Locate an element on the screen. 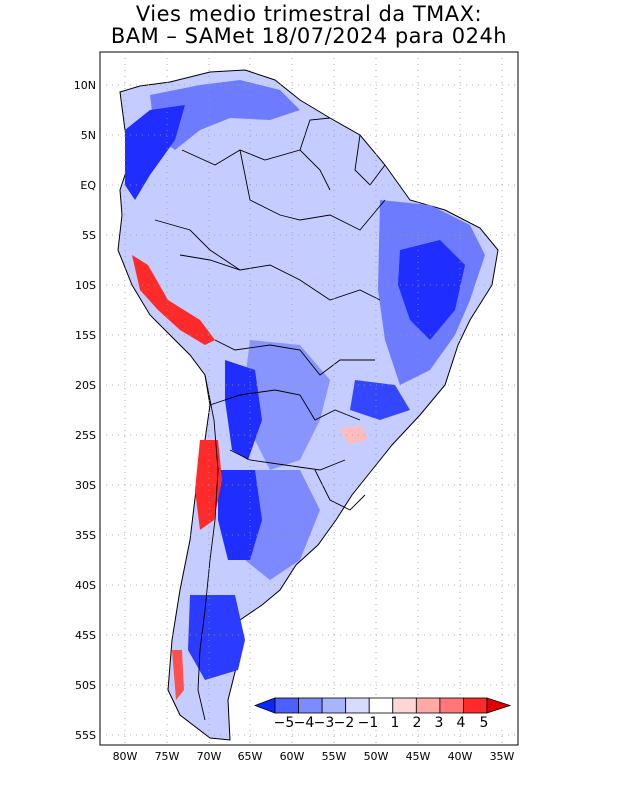 Image resolution: width=618 pixels, height=800 pixels. lat-label: 55S is located at coordinates (85, 735).